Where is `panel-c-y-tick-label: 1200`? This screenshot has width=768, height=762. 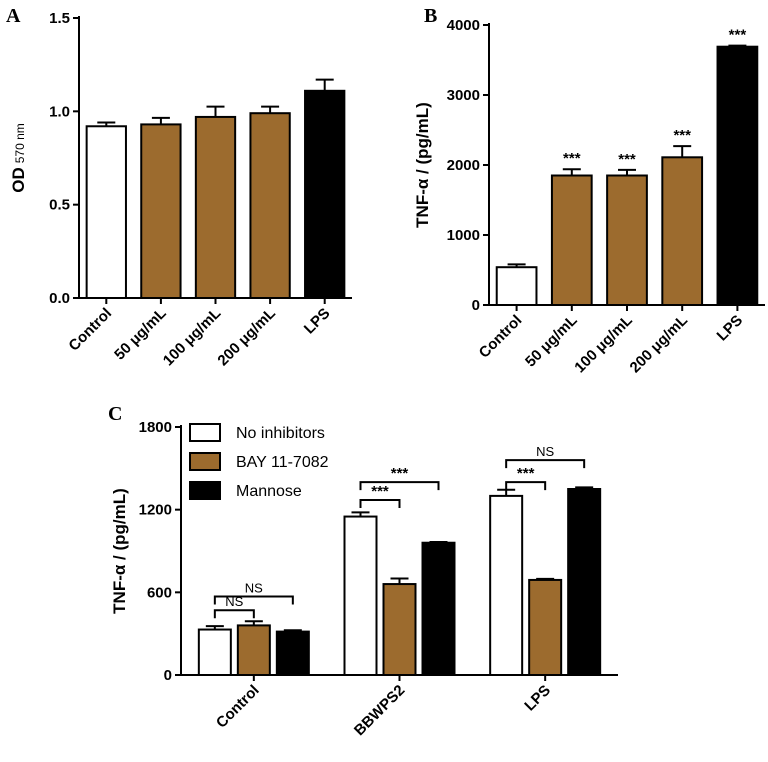
panel-c-y-tick-label: 1200 is located at coordinates (155, 510).